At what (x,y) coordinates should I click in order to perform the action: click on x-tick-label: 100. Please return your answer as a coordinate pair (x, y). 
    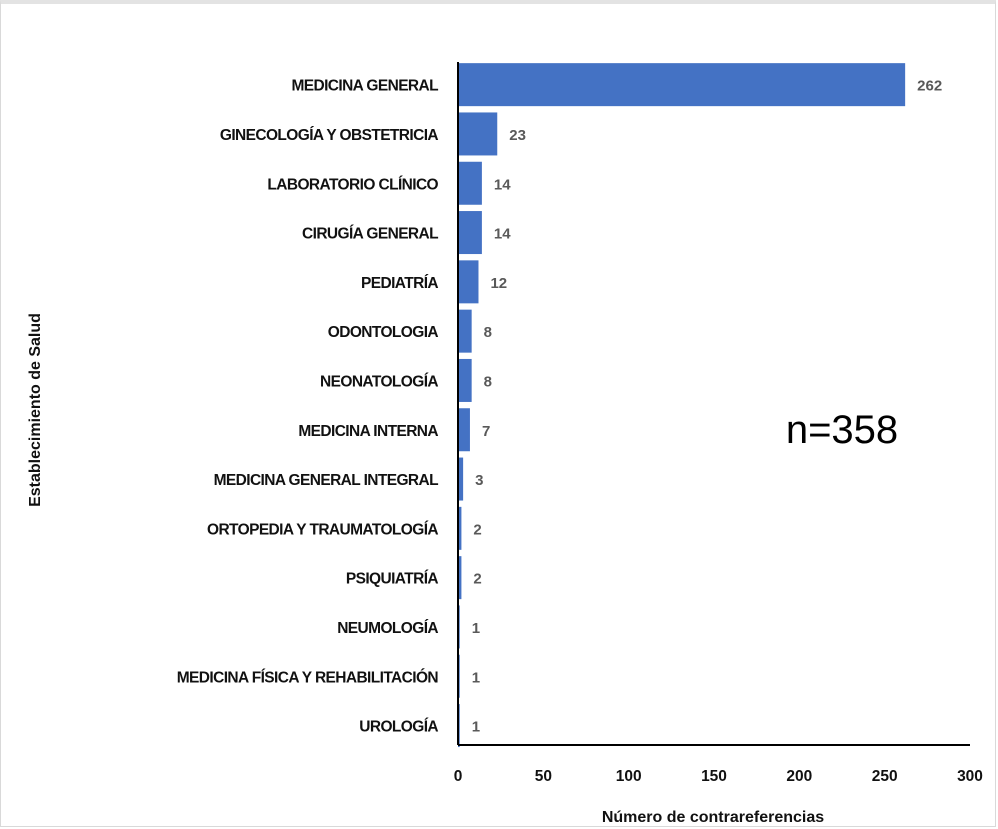
    Looking at the image, I should click on (629, 776).